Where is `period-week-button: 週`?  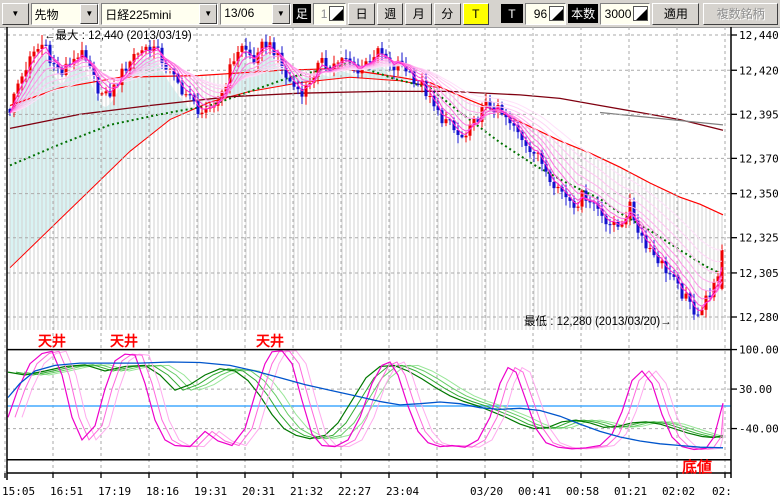
period-week-button: 週 is located at coordinates (390, 13).